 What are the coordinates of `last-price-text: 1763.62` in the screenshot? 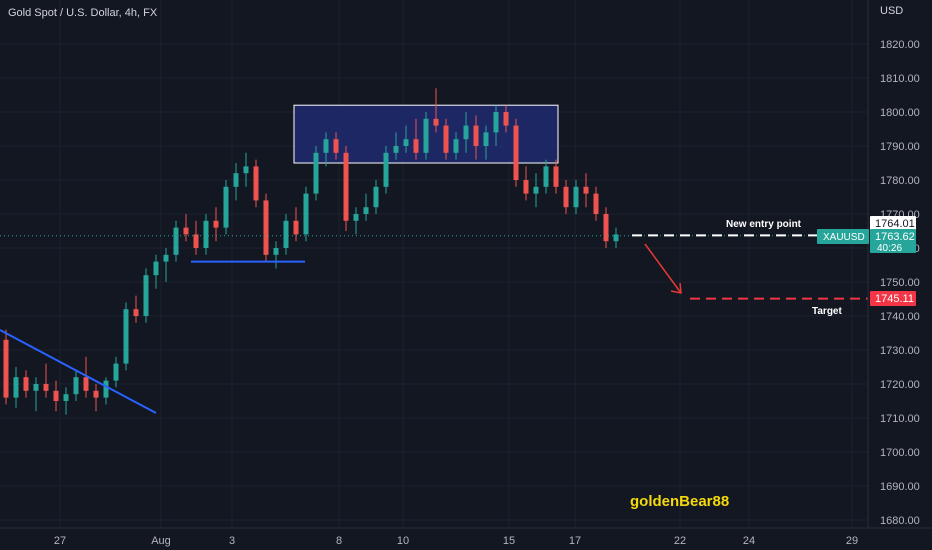 It's located at (895, 237).